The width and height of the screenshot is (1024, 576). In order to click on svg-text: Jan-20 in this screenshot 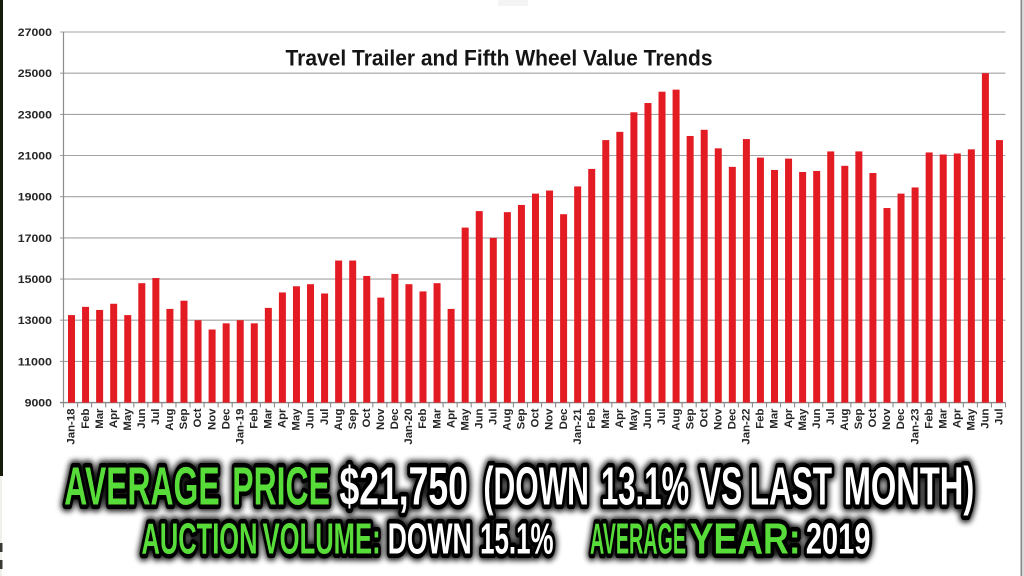, I will do `click(409, 427)`.